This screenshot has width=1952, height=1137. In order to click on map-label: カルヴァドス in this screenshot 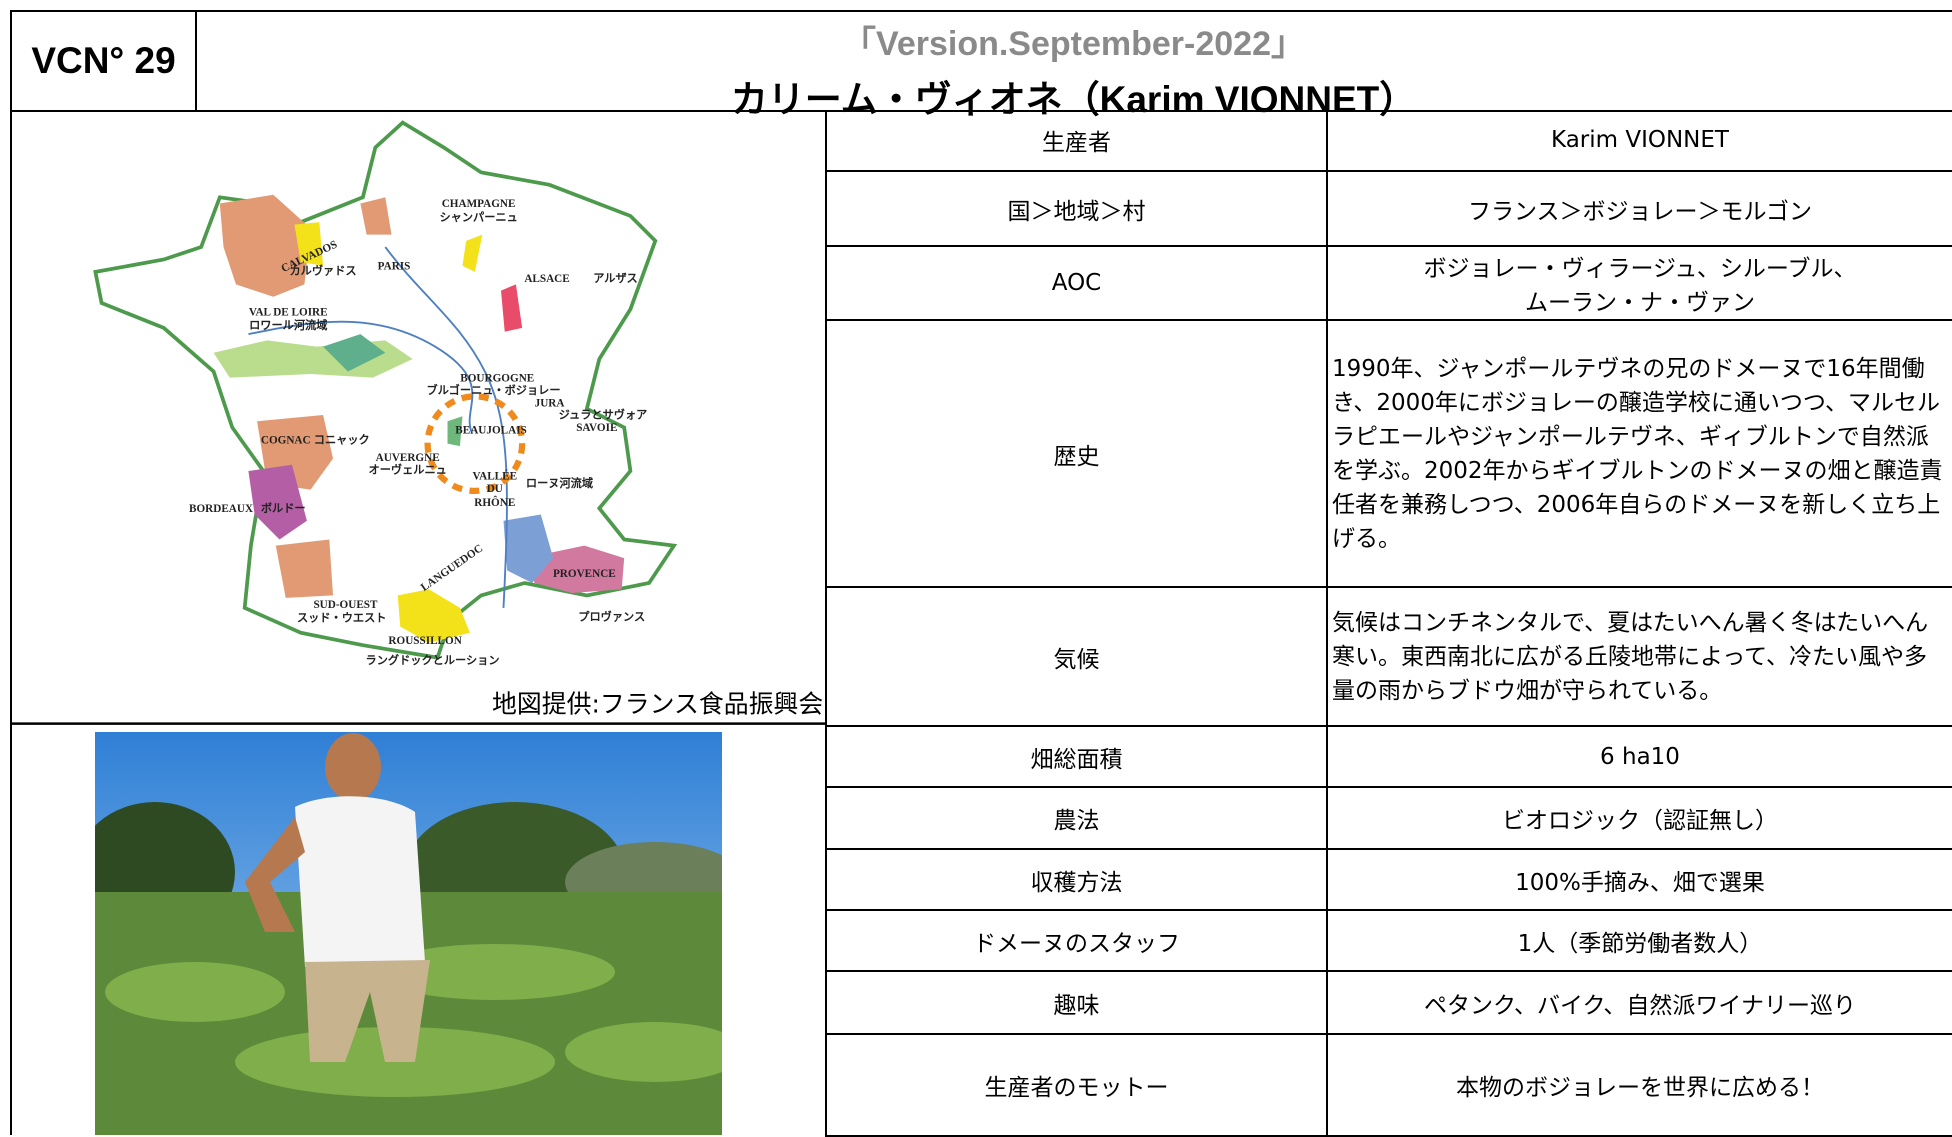, I will do `click(322, 270)`.